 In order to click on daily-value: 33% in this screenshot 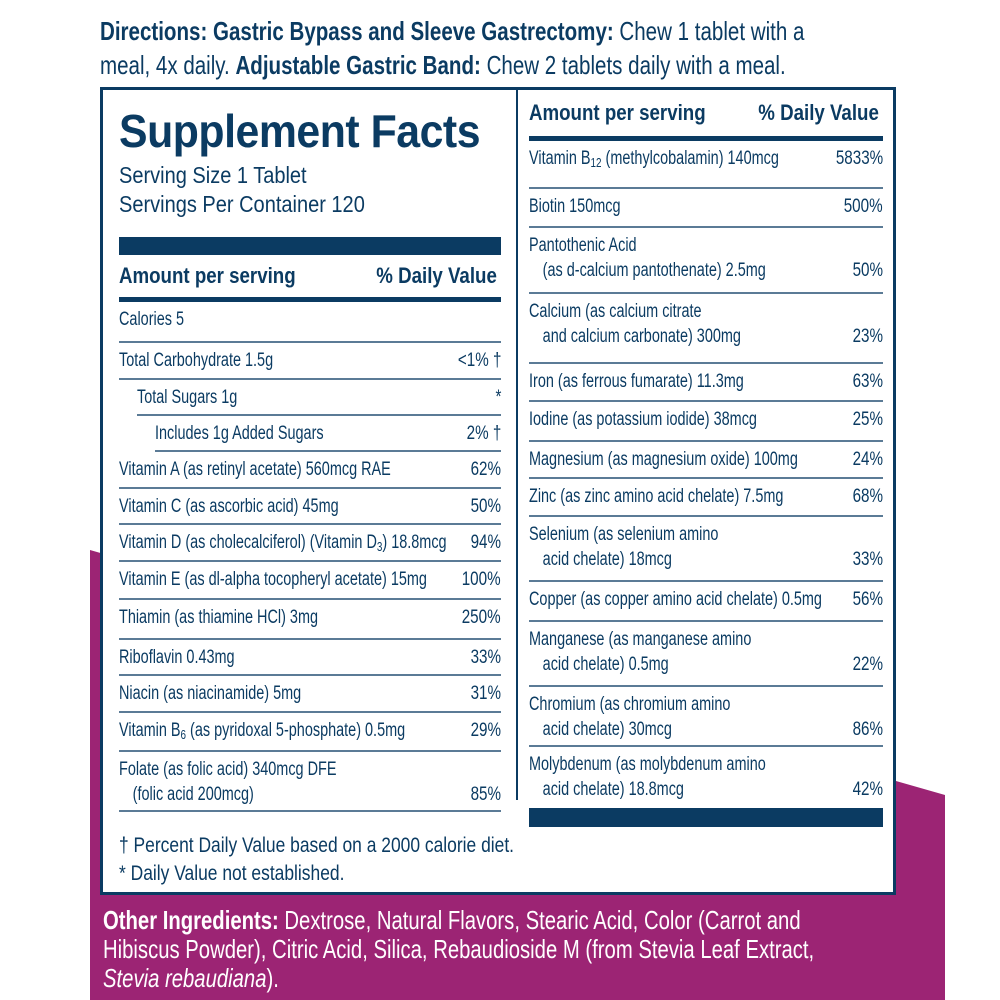, I will do `click(867, 559)`.